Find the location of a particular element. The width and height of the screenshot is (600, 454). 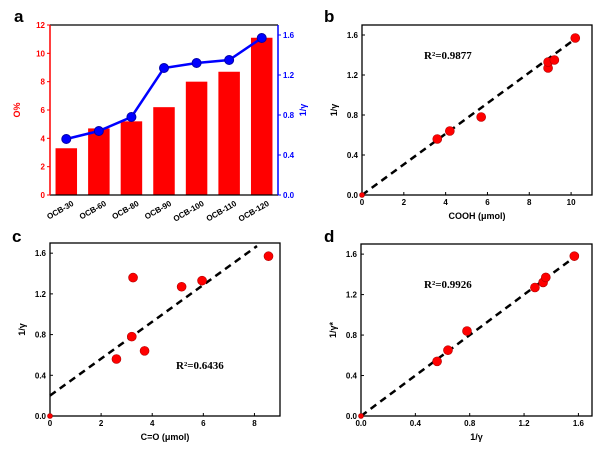

y2-tick-label: 0.8 is located at coordinates (289, 115).